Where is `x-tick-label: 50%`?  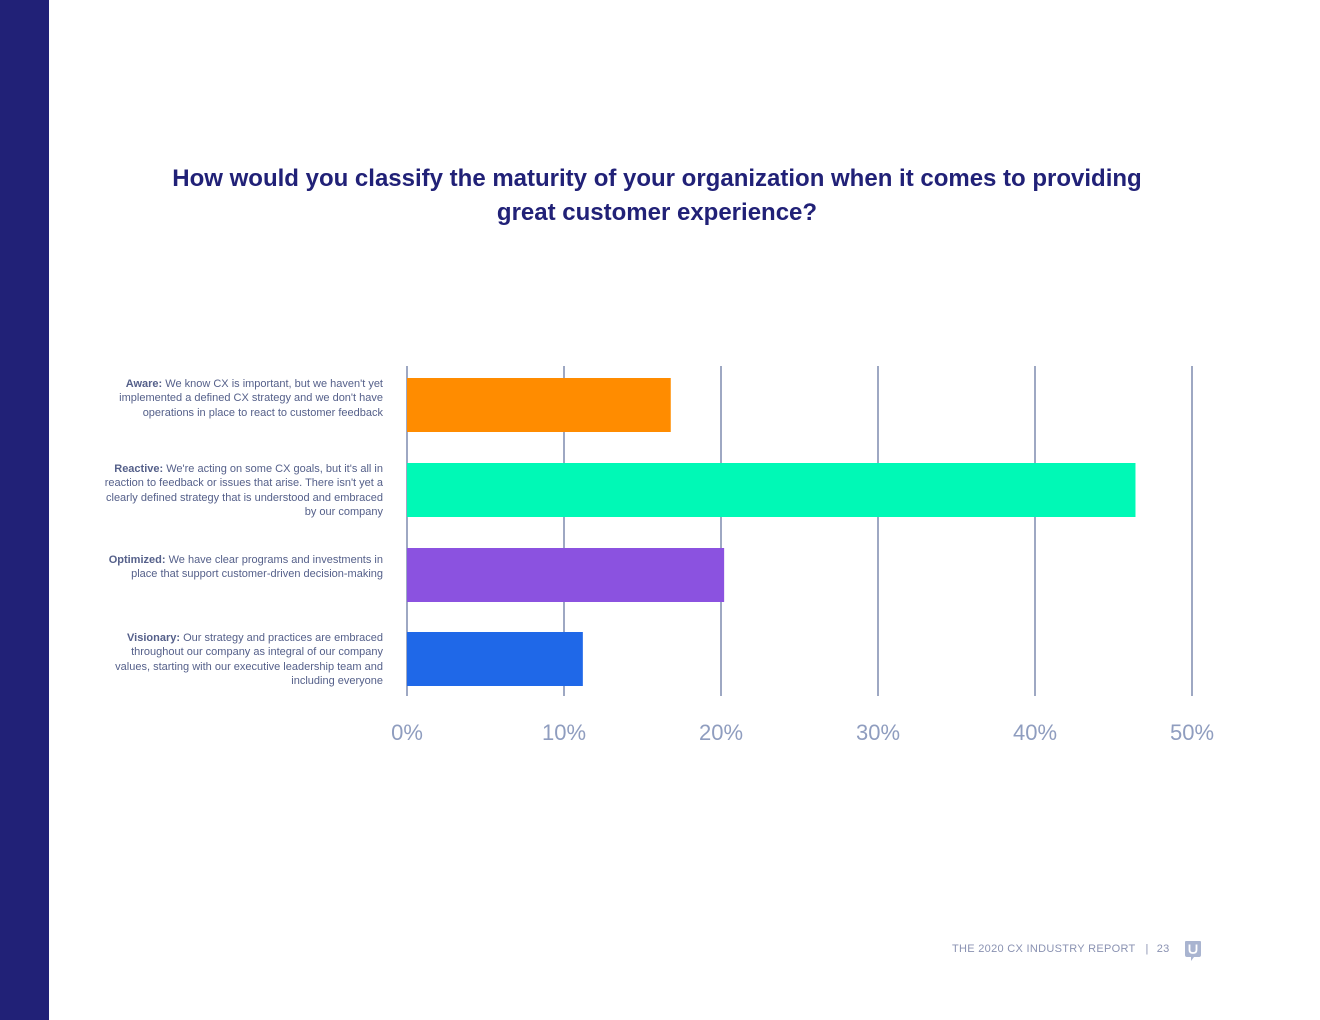
x-tick-label: 50% is located at coordinates (1192, 732).